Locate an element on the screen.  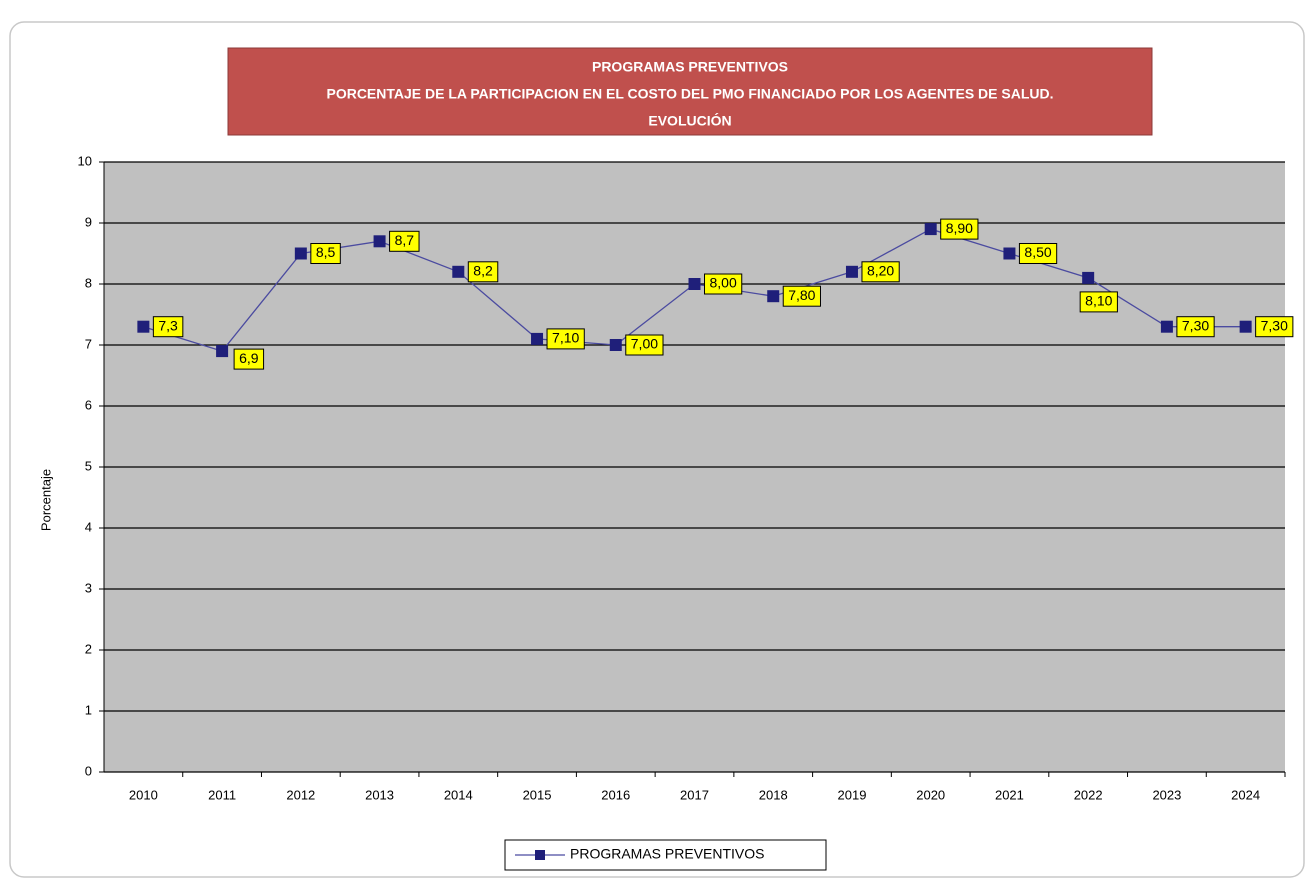
x-tick-label: 2024 is located at coordinates (1245, 794).